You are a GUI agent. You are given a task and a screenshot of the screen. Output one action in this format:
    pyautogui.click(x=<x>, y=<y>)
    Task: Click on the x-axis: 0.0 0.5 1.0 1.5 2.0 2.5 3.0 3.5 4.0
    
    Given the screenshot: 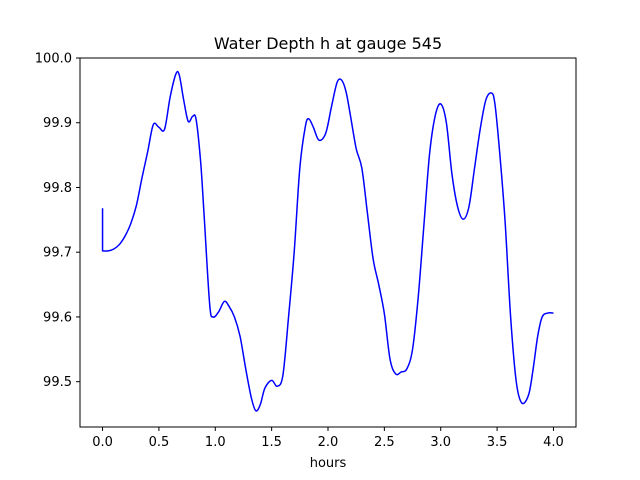 What is the action you would take?
    pyautogui.click(x=328, y=438)
    